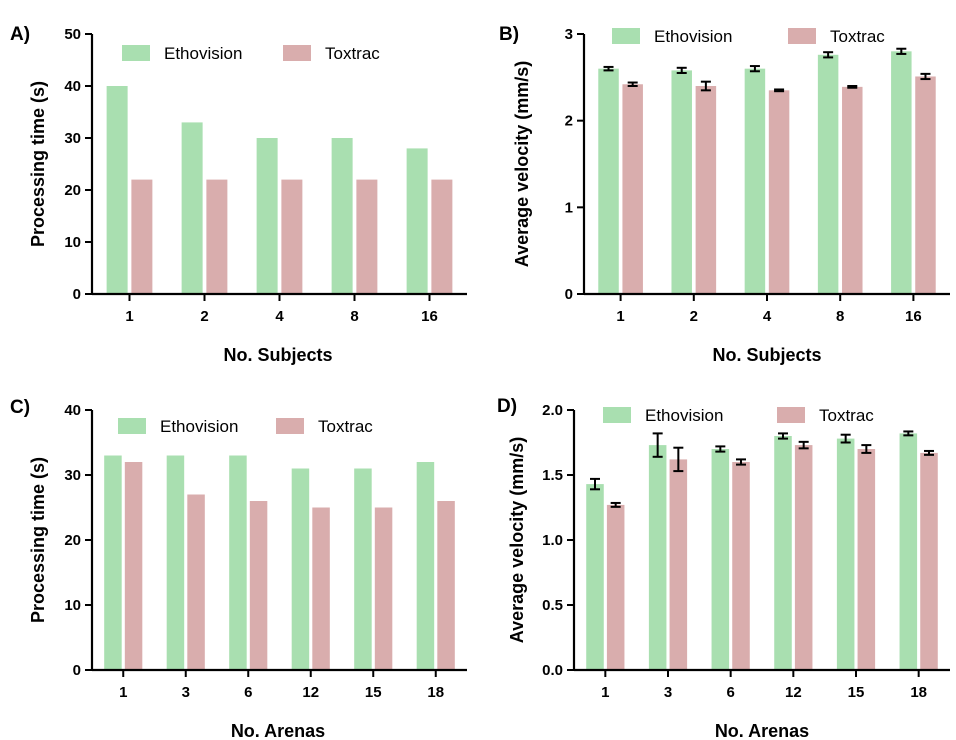 This screenshot has height=740, width=956. What do you see at coordinates (552, 670) in the screenshot?
I see `y-tick-label: 0.0` at bounding box center [552, 670].